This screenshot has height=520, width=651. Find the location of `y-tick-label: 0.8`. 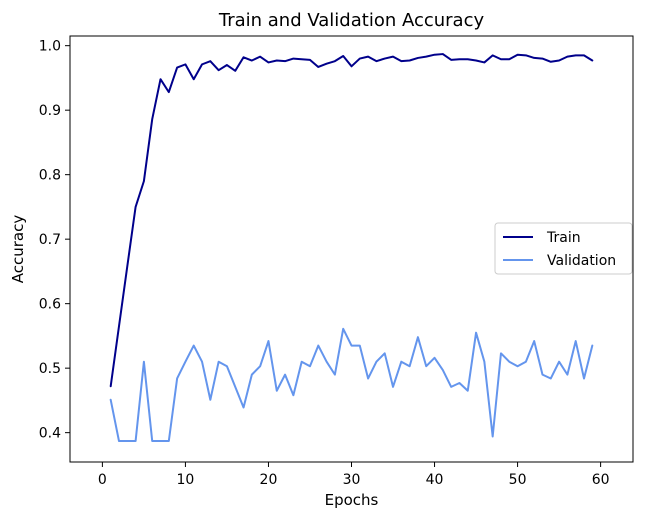

y-tick-label: 0.8 is located at coordinates (50, 176).